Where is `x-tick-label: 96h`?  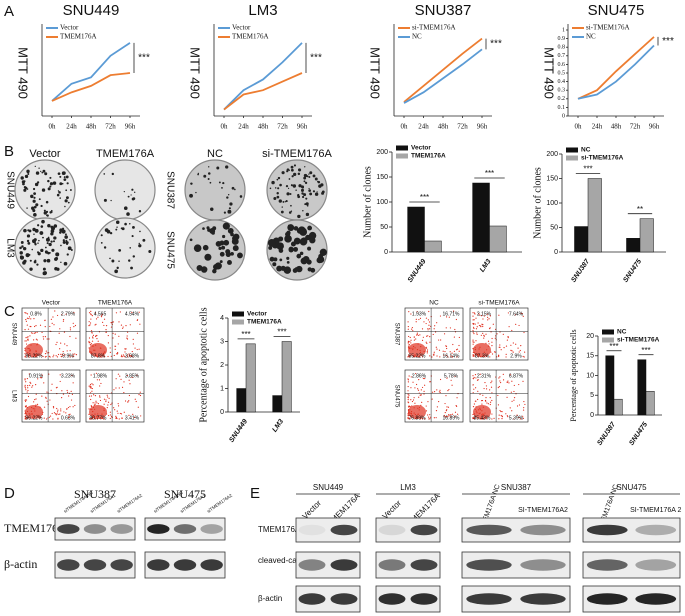
x-tick-label: 96h is located at coordinates (130, 127).